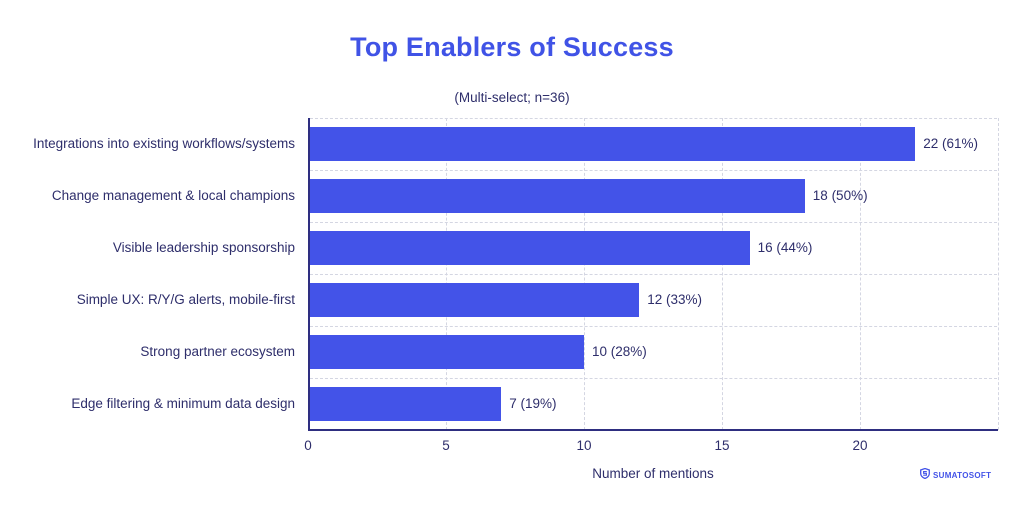  I want to click on x-tick-label: 20, so click(860, 445).